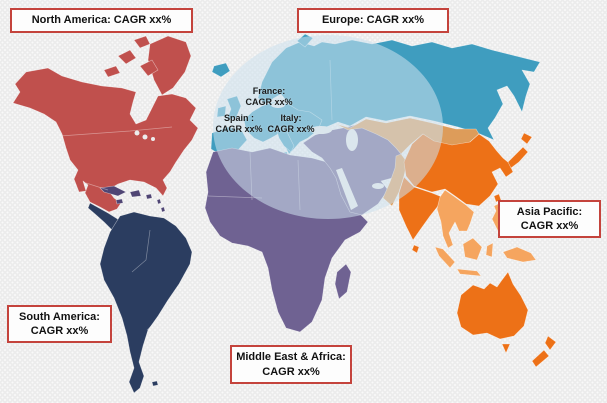 Image resolution: width=607 pixels, height=403 pixels. I want to click on label-spain: Spain : CAGR xx%, so click(239, 124).